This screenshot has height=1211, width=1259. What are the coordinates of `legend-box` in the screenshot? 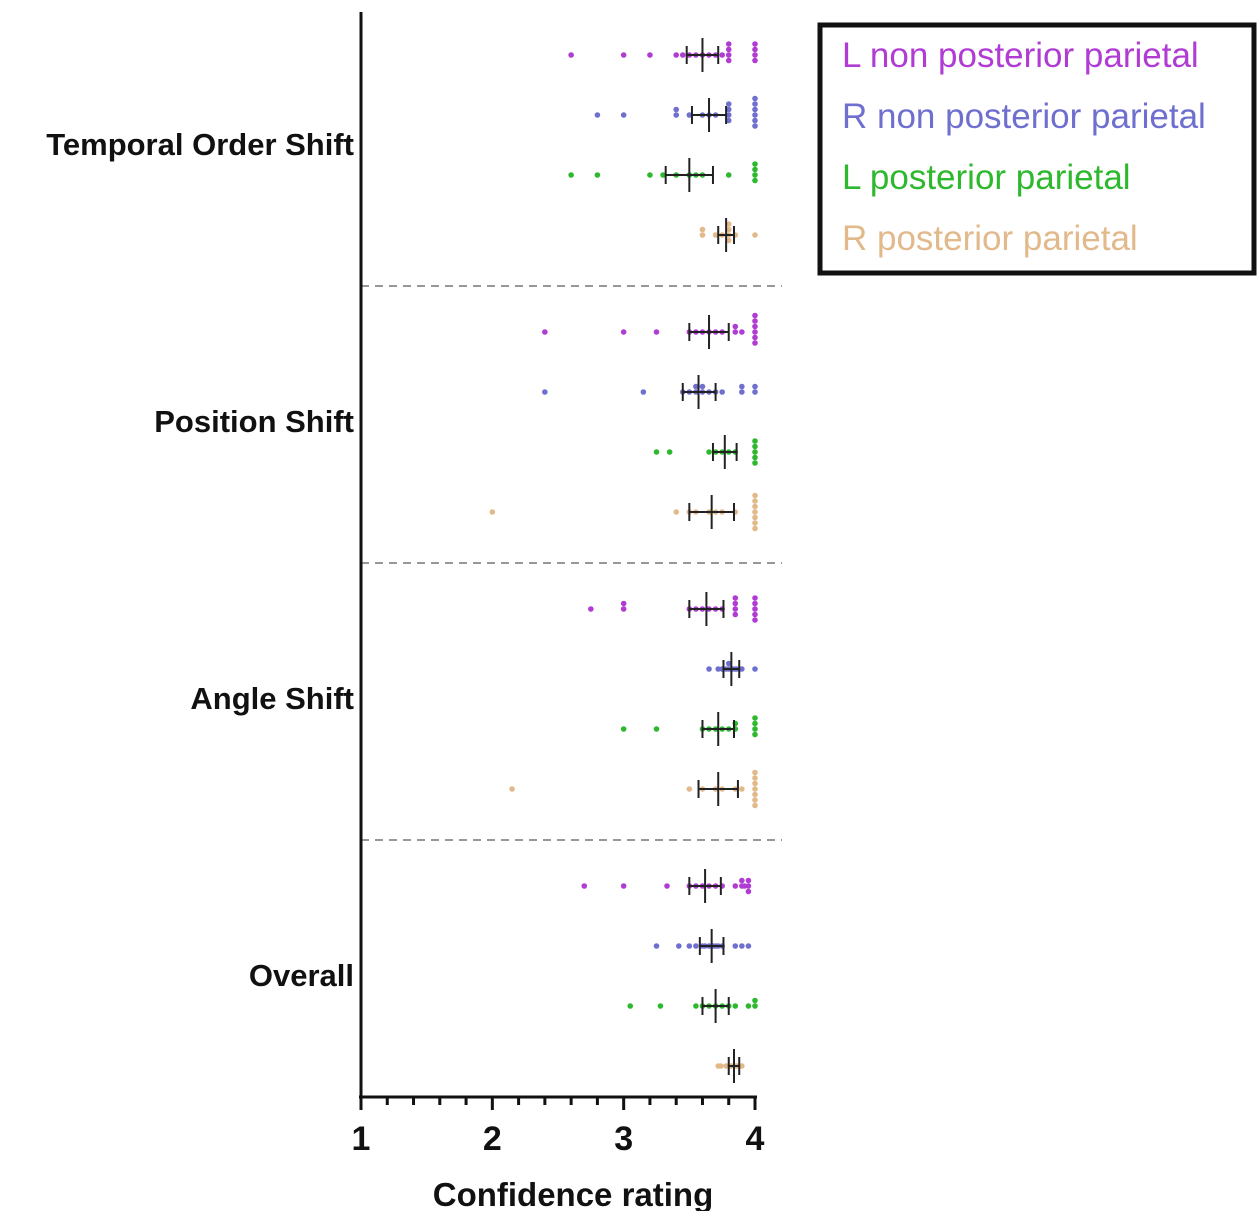 It's located at (1037, 149).